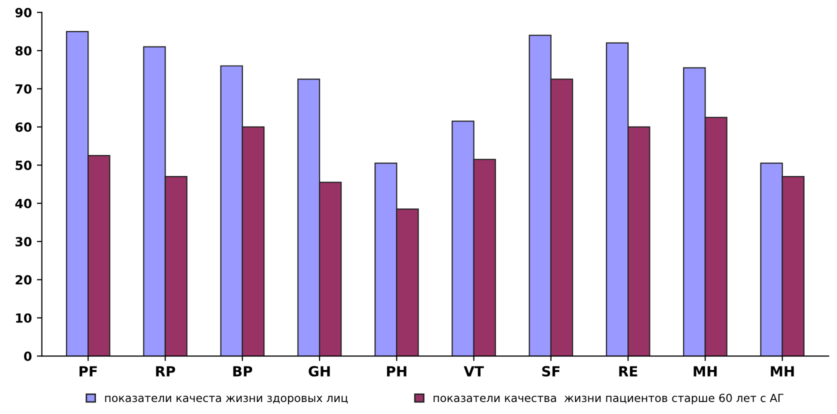 The image size is (837, 414). Describe the element at coordinates (28, 356) in the screenshot. I see `y-tick-label: 0` at that location.